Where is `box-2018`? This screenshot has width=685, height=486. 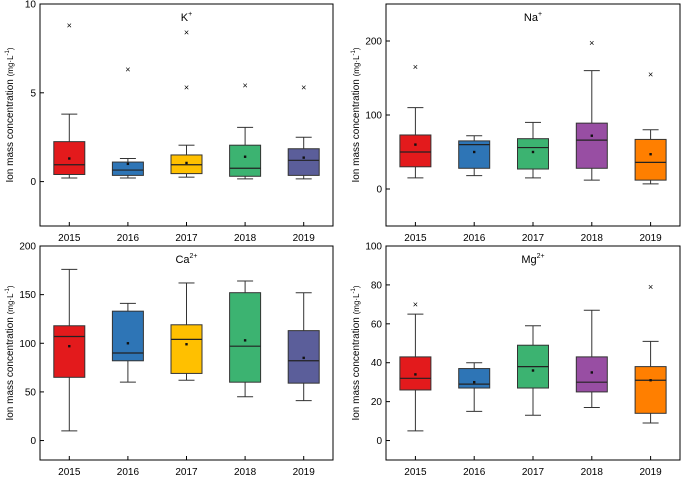
box-2018 is located at coordinates (591, 358).